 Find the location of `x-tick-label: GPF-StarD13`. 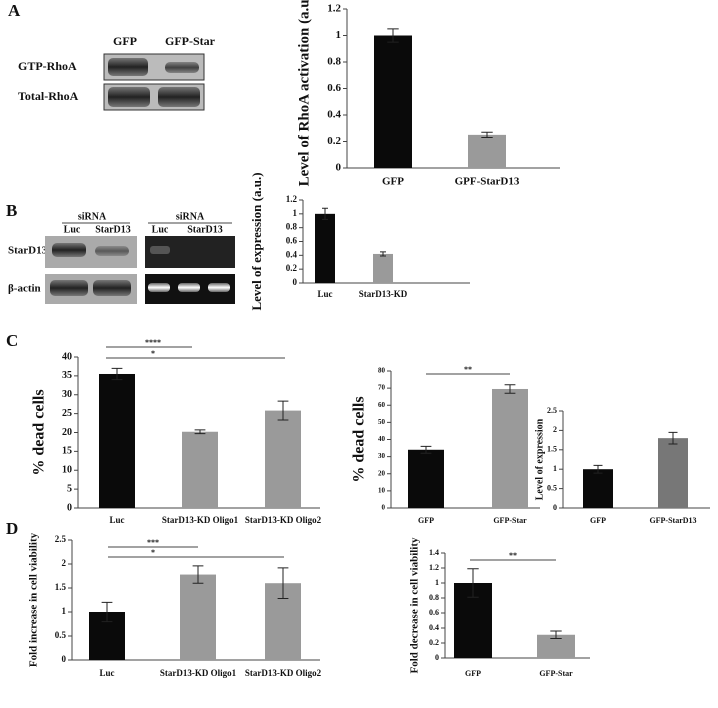

x-tick-label: GPF-StarD13 is located at coordinates (487, 182).